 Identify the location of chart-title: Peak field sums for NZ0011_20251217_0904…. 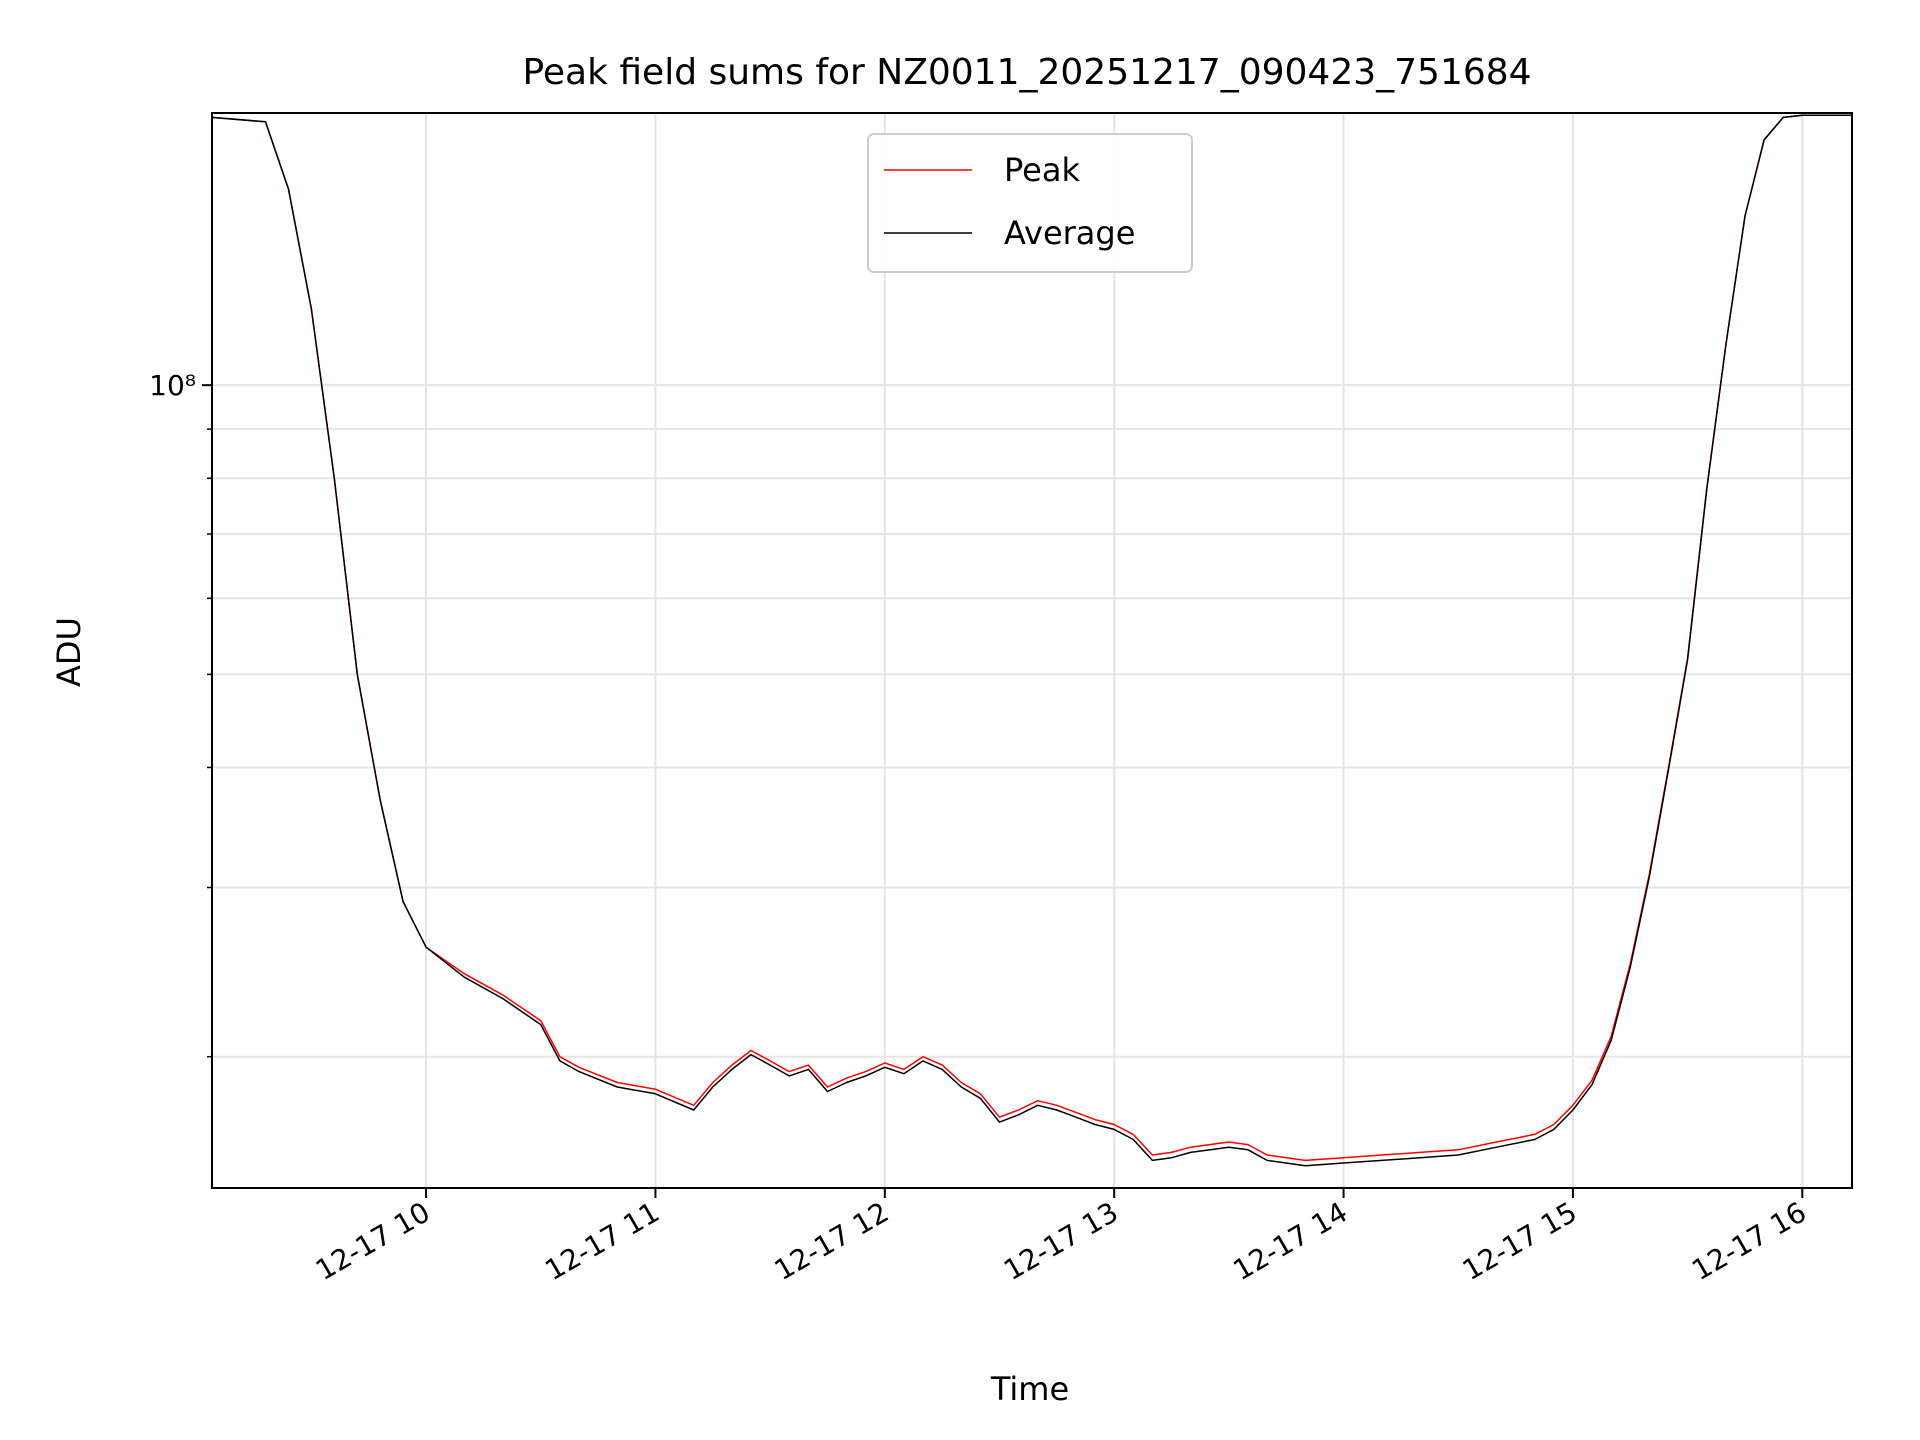
(1026, 72).